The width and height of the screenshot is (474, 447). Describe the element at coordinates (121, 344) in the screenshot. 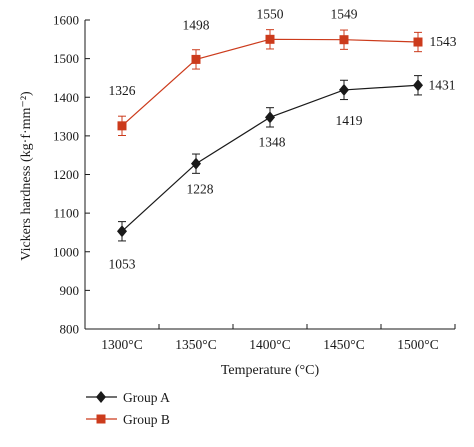

I see `x-tick-label: 1300°C` at that location.